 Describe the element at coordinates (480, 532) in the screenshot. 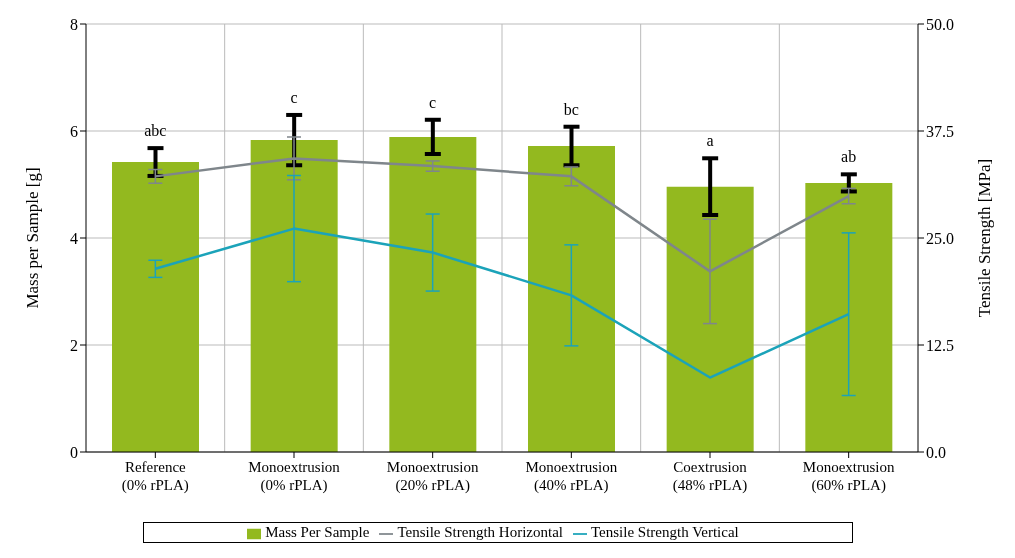

I see `legend-label: Tensile Strength Horizontal` at that location.